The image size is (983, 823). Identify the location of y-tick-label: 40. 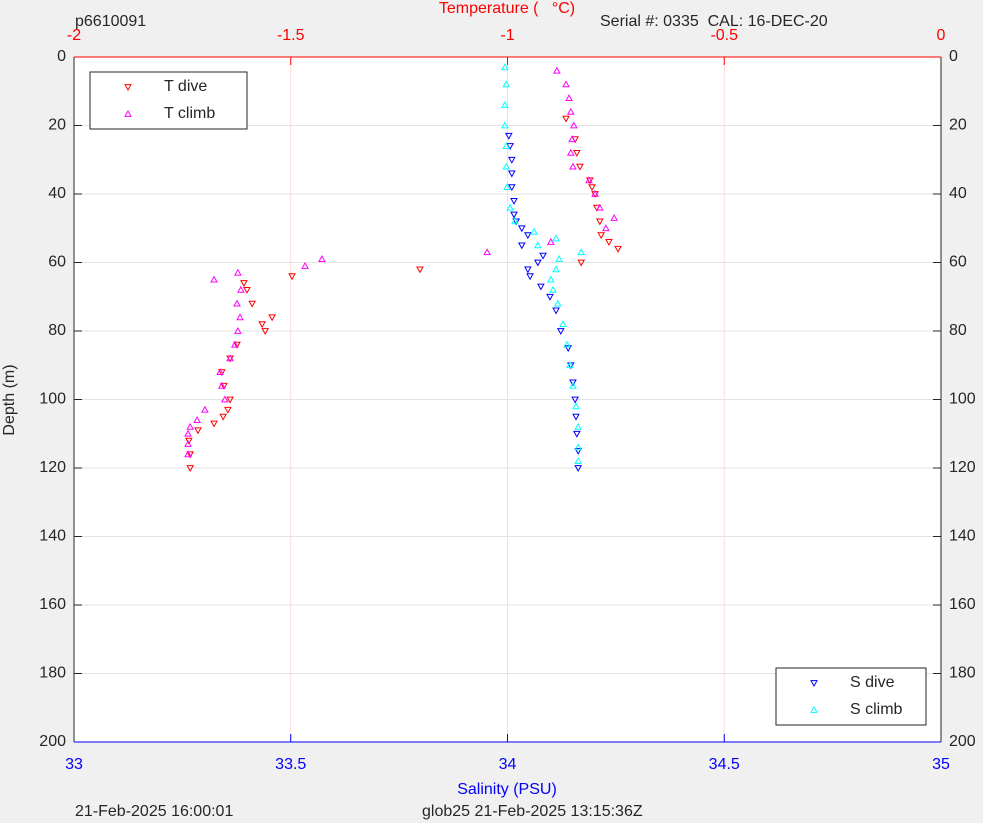
(57, 193).